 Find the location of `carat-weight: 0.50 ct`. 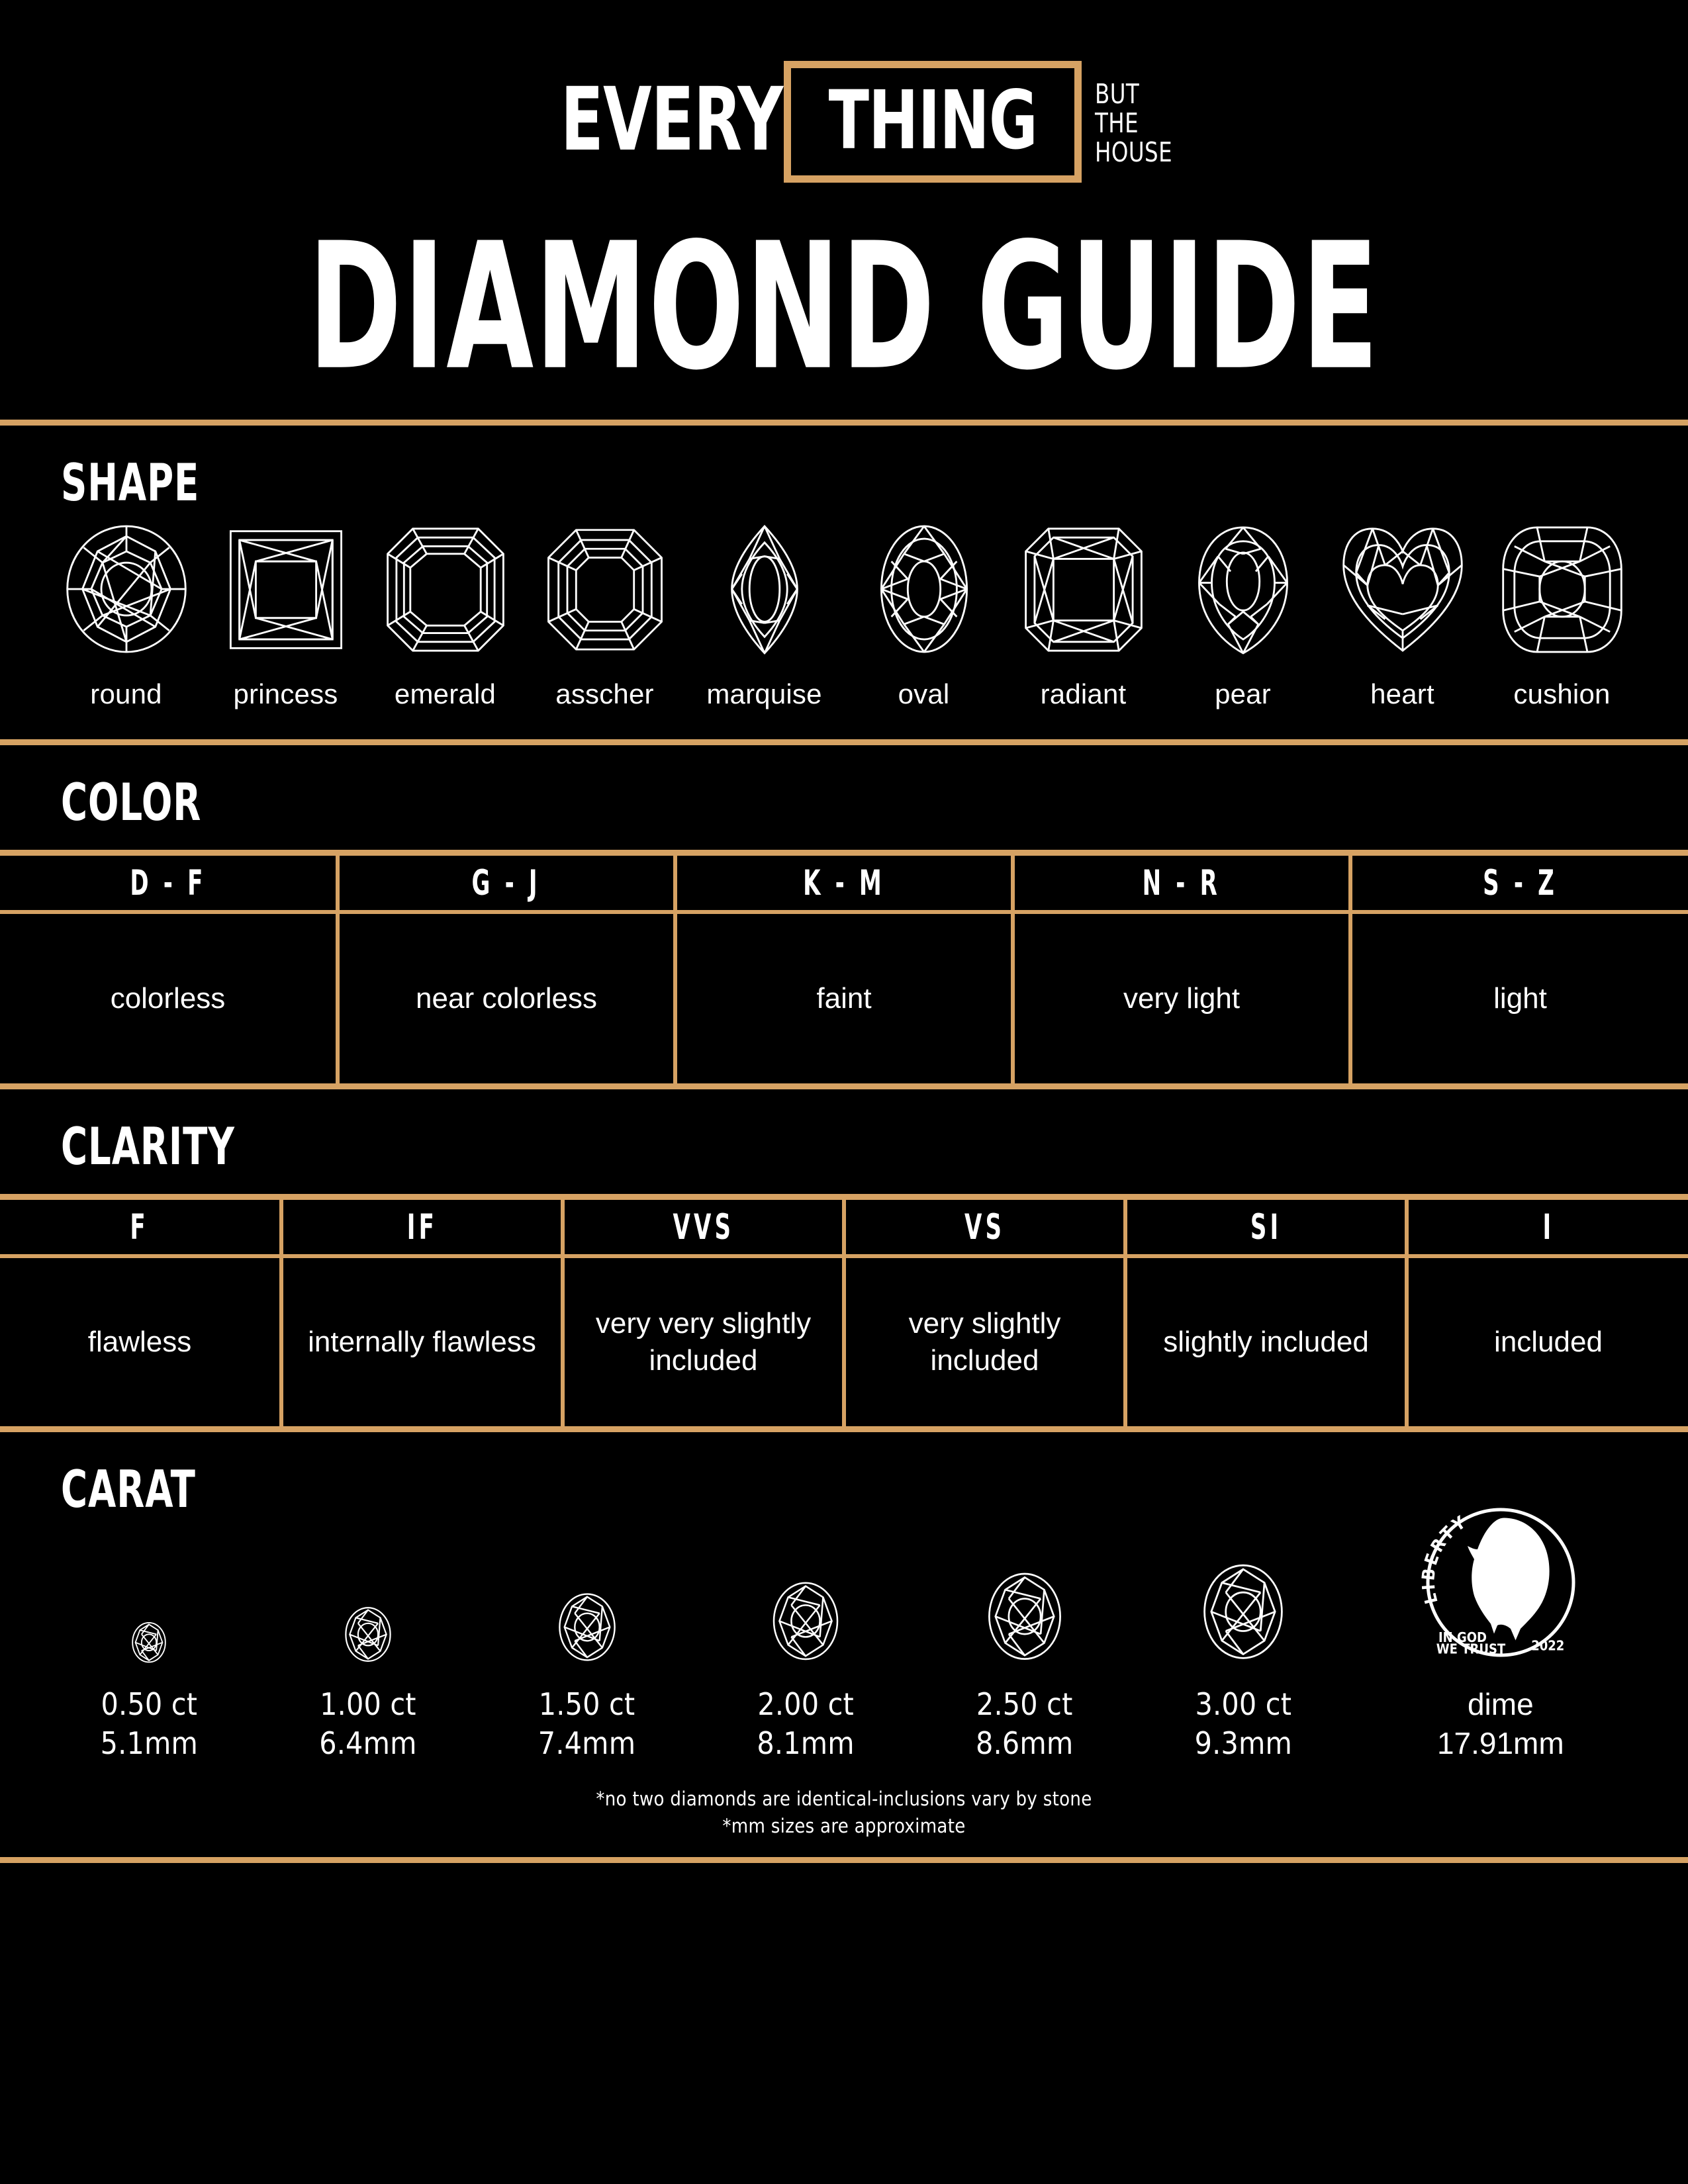

carat-weight: 0.50 ct is located at coordinates (149, 1704).